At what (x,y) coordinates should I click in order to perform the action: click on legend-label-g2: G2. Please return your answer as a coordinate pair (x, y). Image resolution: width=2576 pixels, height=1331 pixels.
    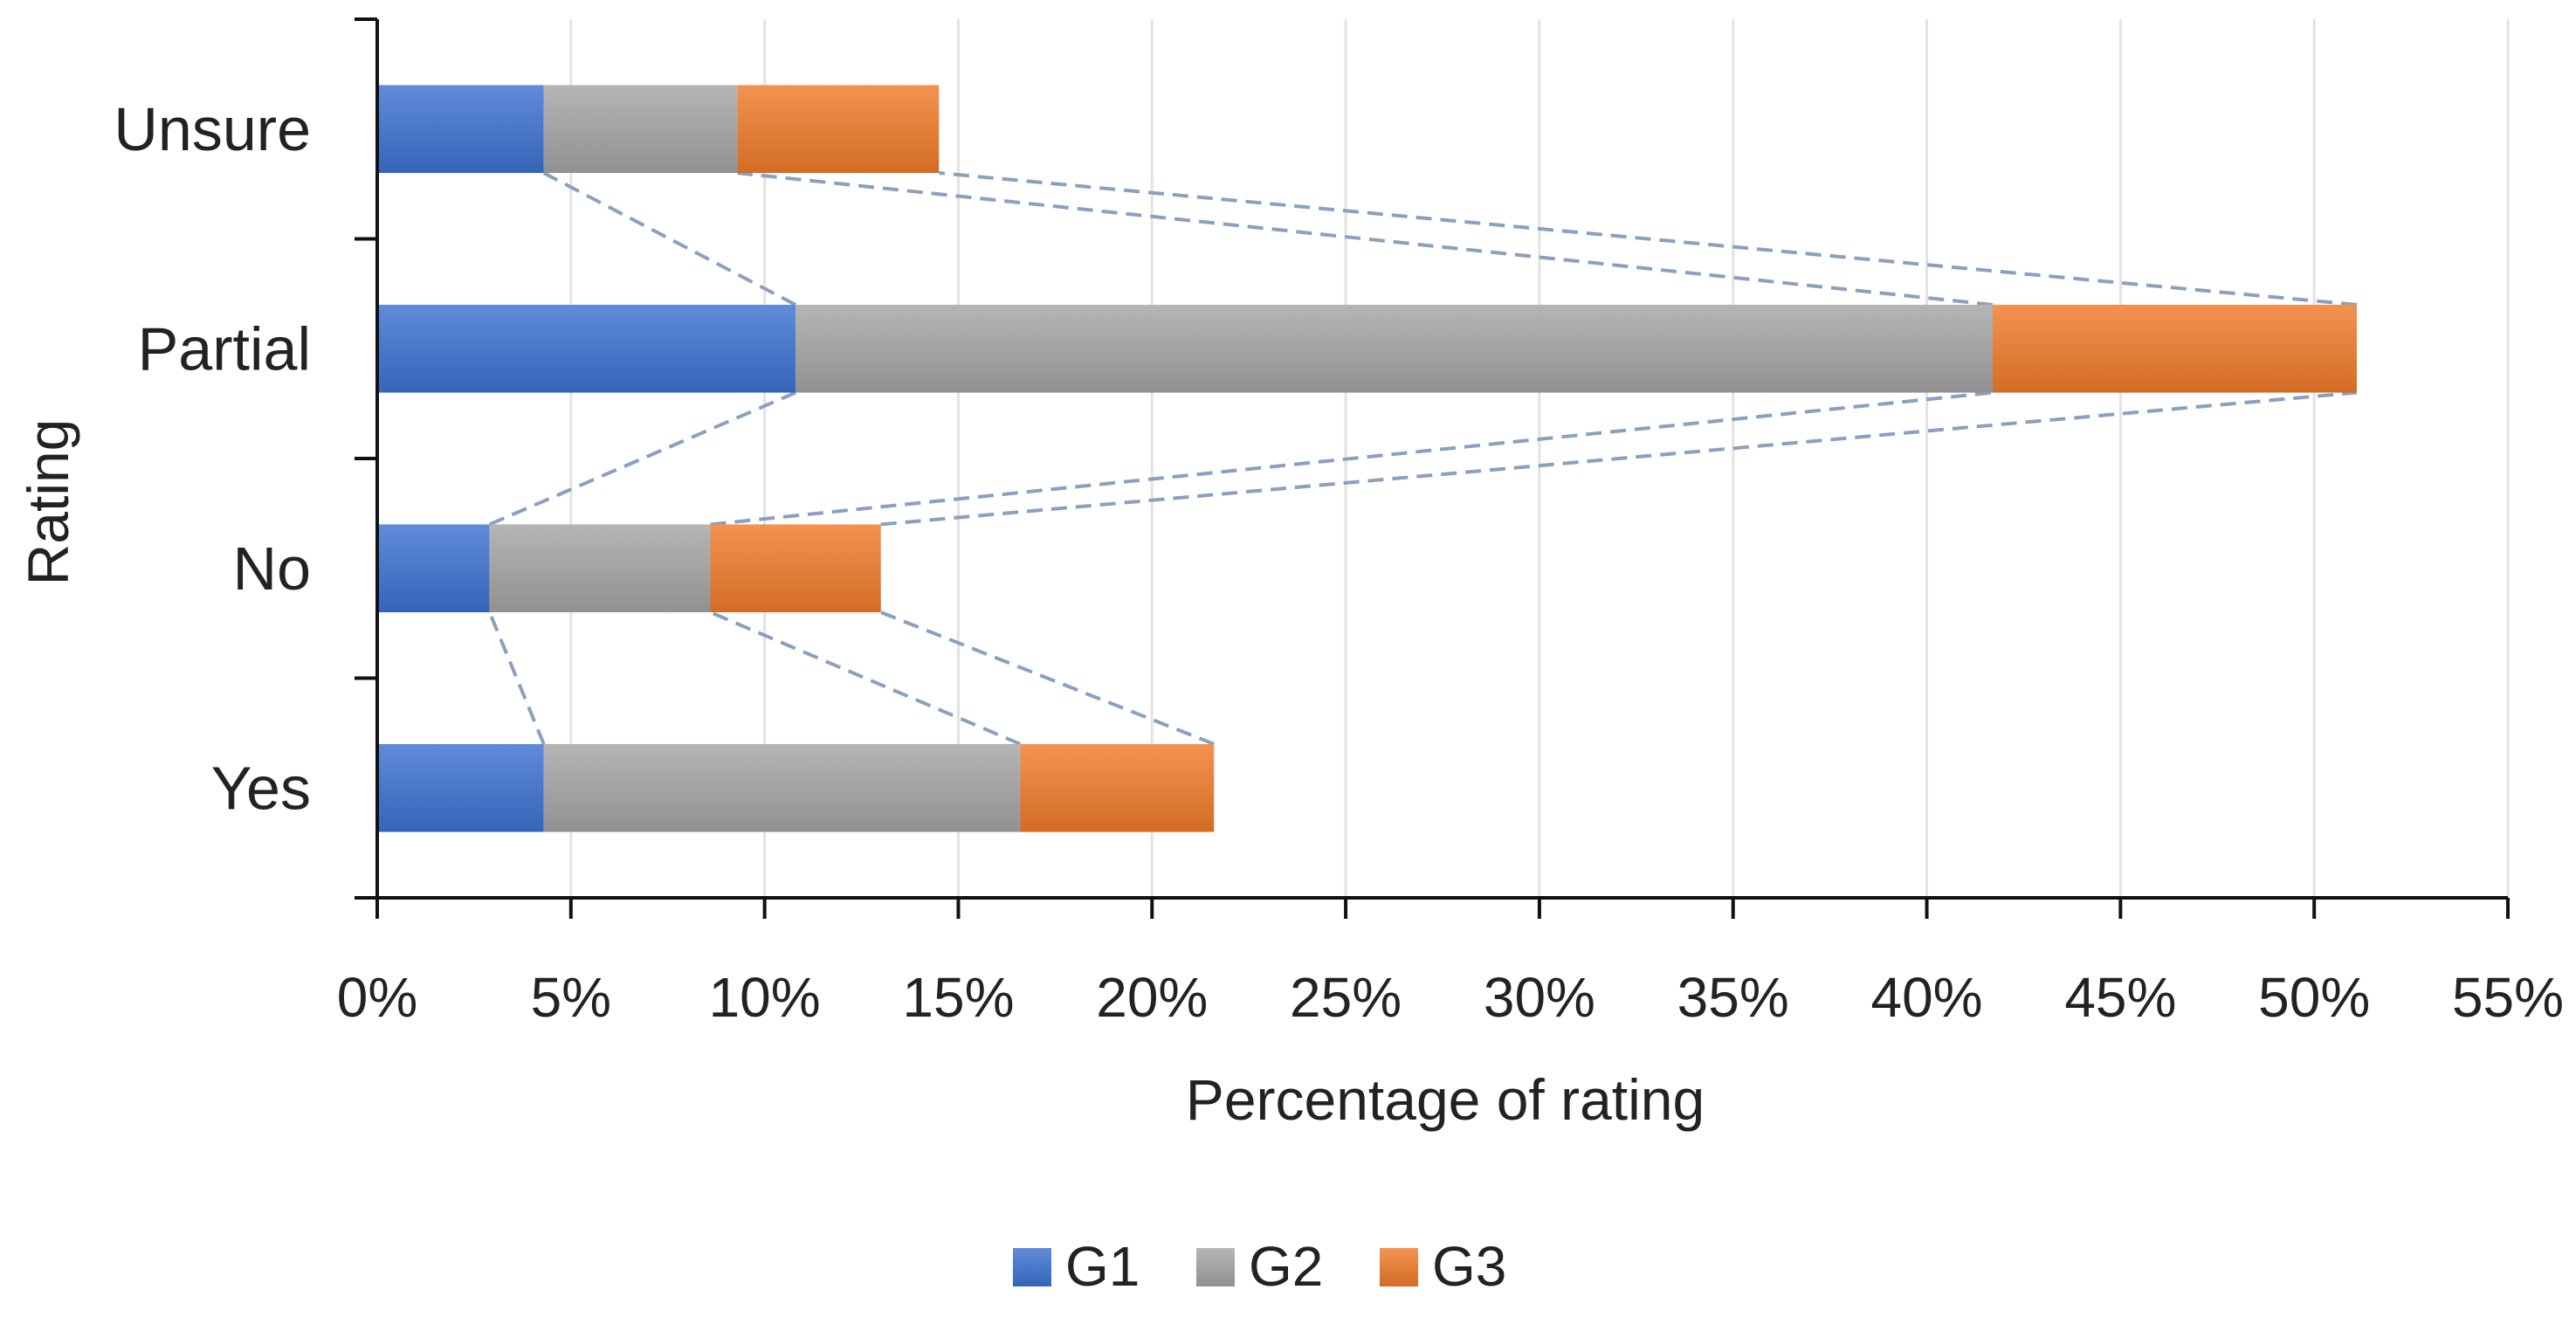
    Looking at the image, I should click on (1286, 1266).